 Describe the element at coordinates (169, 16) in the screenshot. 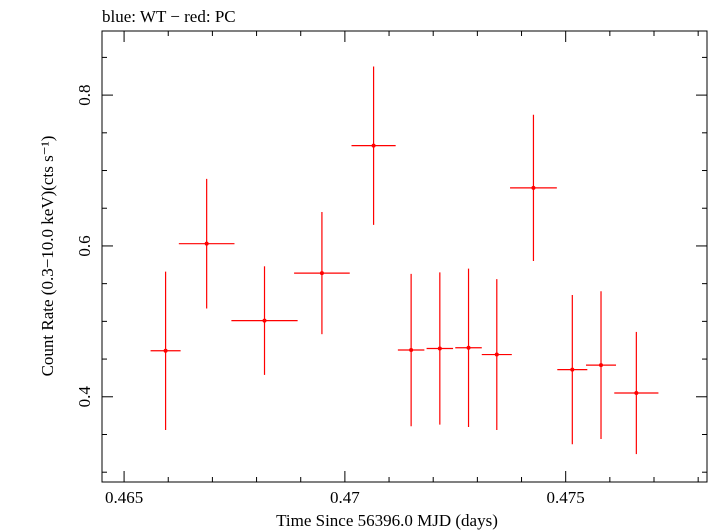

I see `chart-title: blue: WT − red: PC` at that location.